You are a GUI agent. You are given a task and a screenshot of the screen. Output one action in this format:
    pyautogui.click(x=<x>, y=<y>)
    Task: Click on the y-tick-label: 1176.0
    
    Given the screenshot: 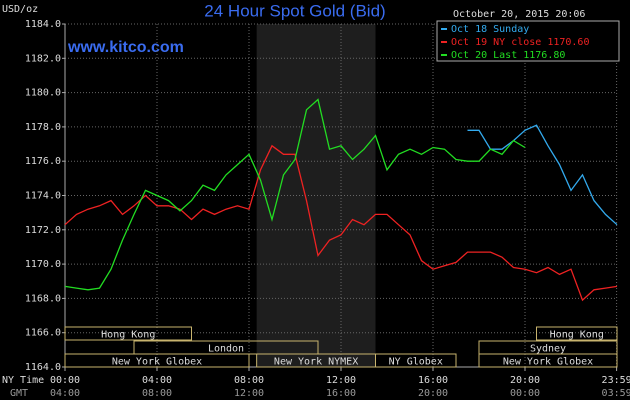 What is the action you would take?
    pyautogui.click(x=43, y=161)
    